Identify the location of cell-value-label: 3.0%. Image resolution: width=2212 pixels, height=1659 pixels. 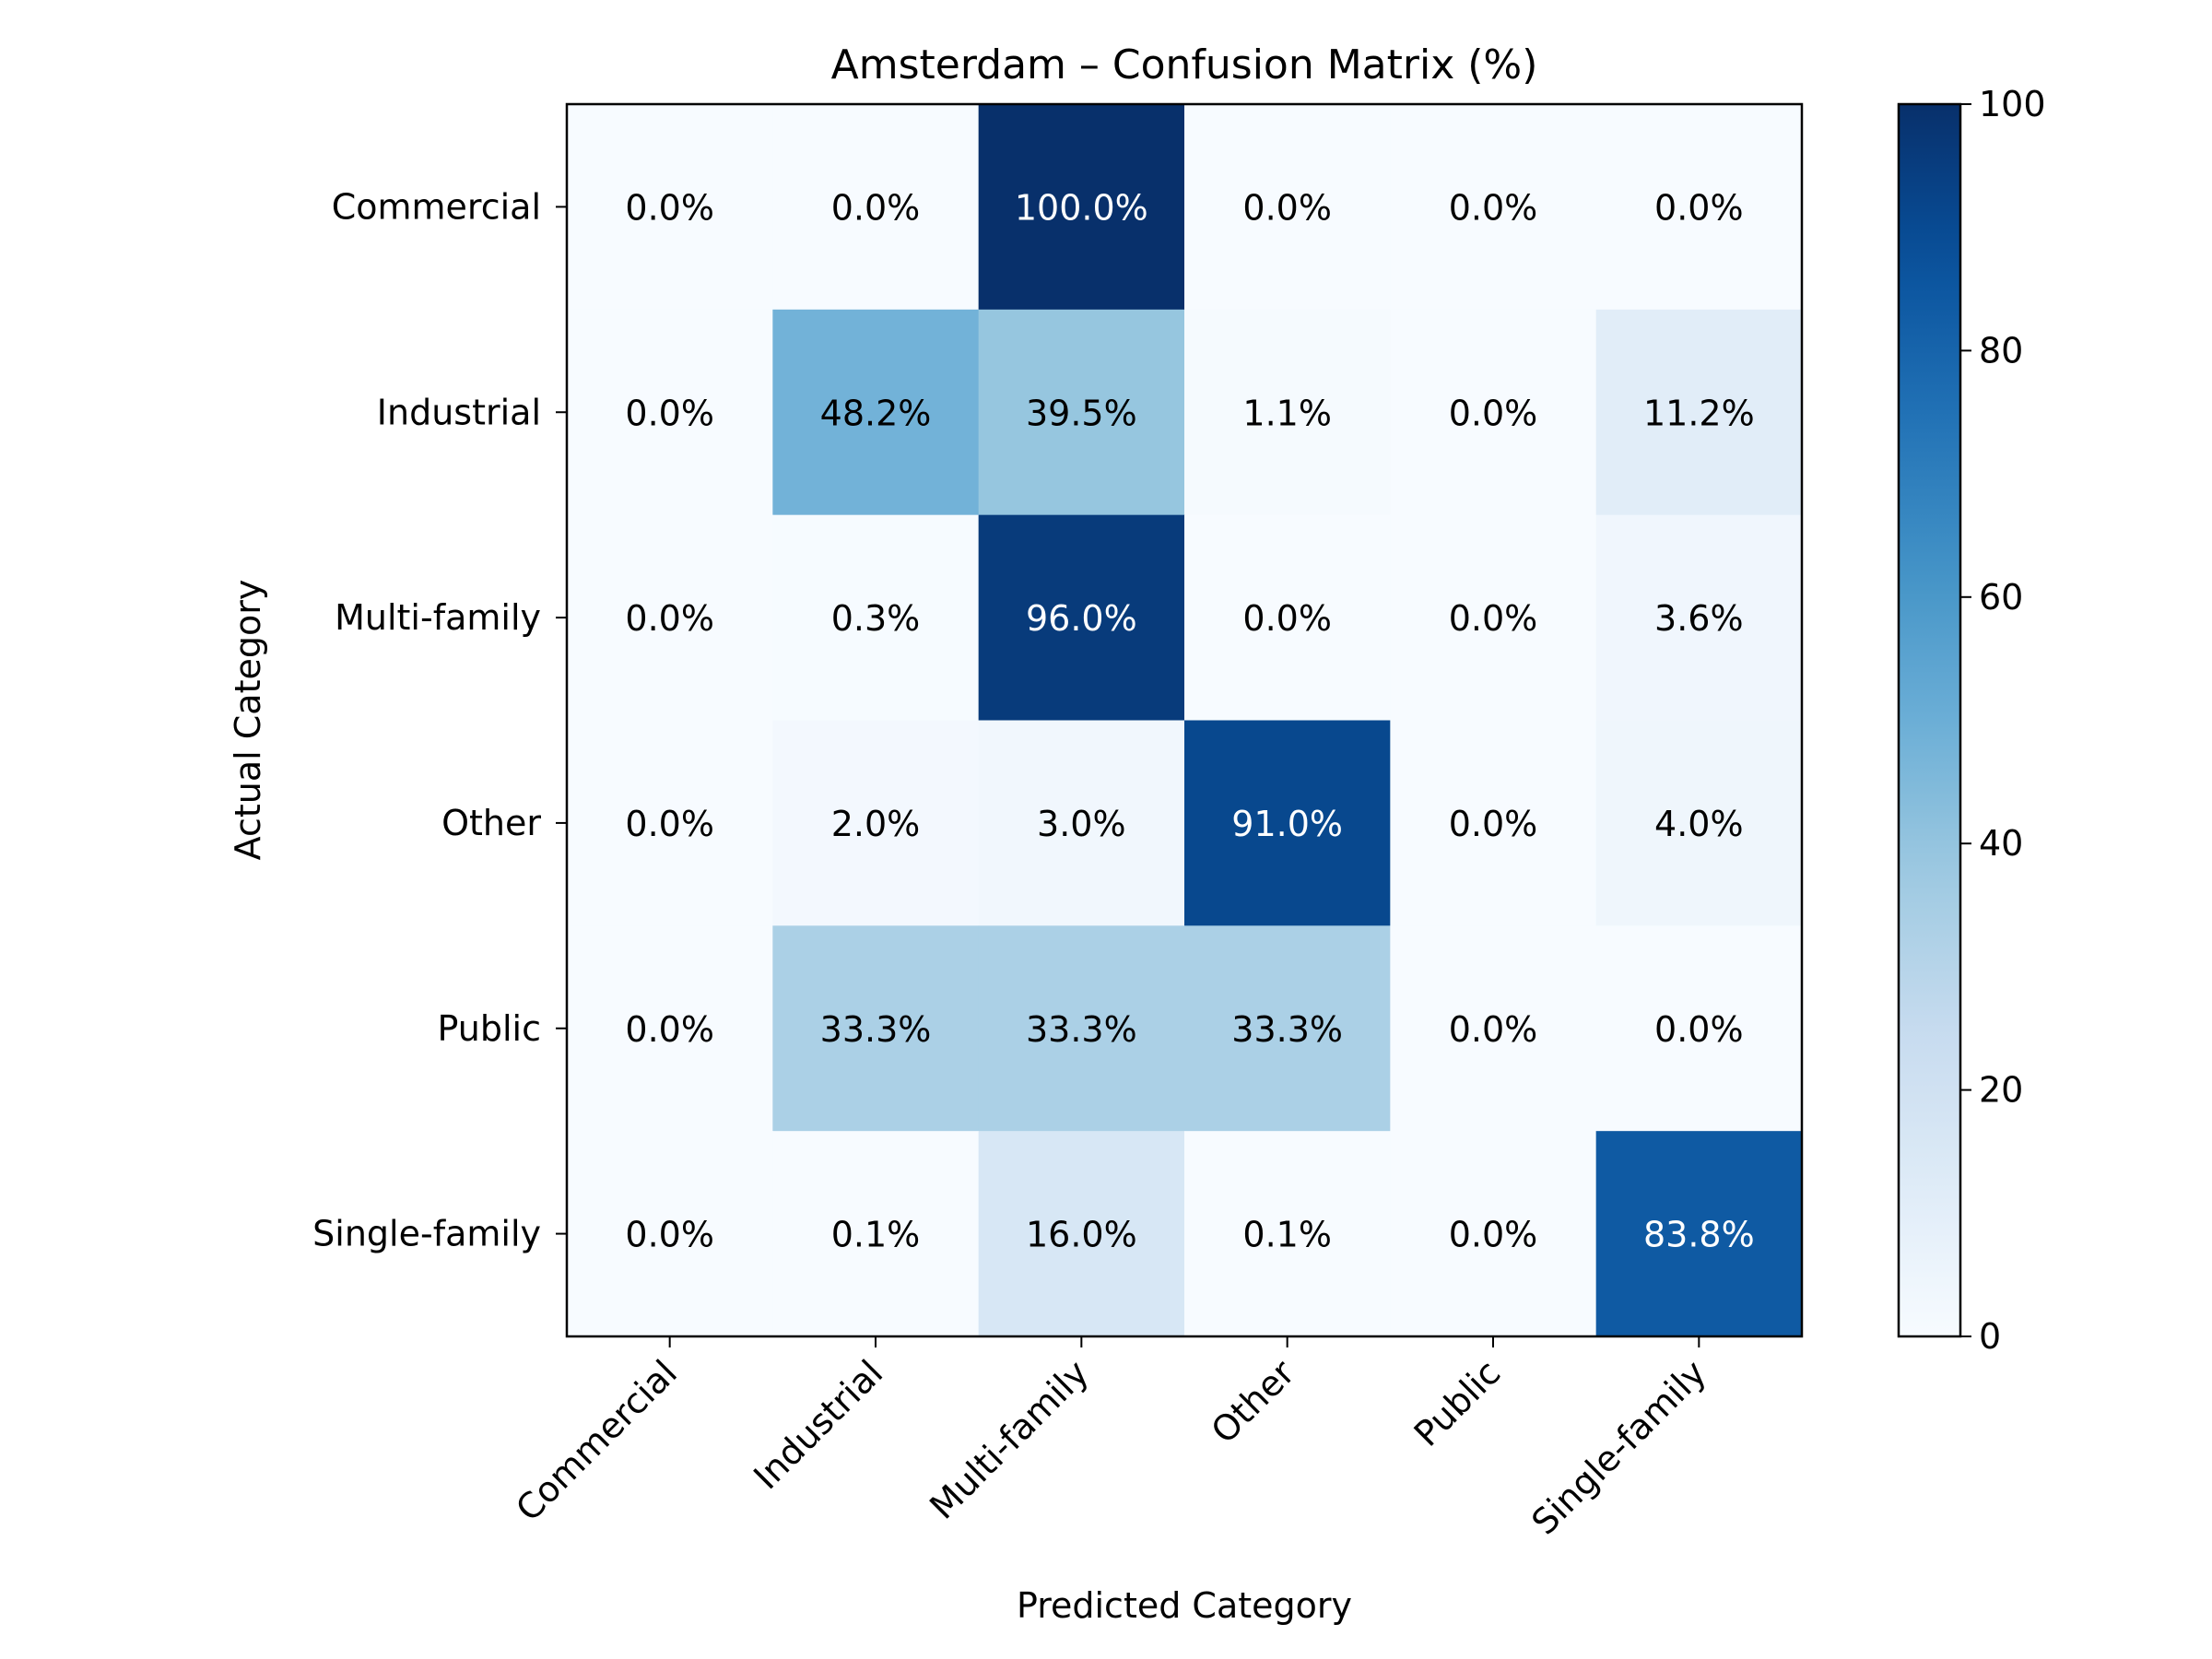
(1081, 824).